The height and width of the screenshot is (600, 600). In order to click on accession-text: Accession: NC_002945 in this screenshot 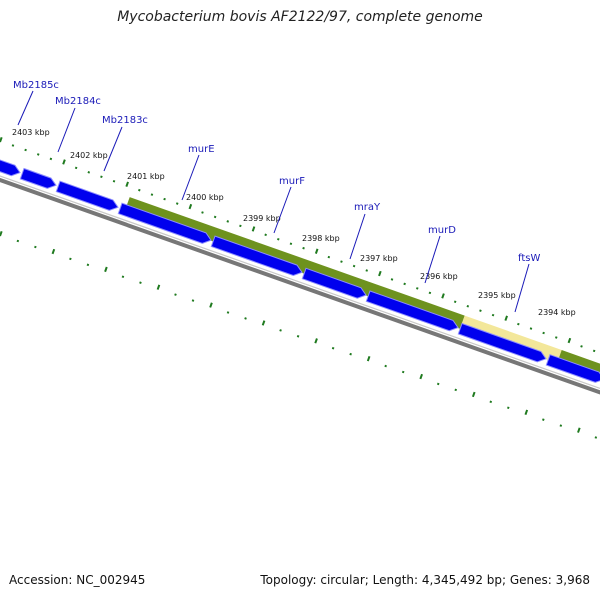, I will do `click(77, 580)`.